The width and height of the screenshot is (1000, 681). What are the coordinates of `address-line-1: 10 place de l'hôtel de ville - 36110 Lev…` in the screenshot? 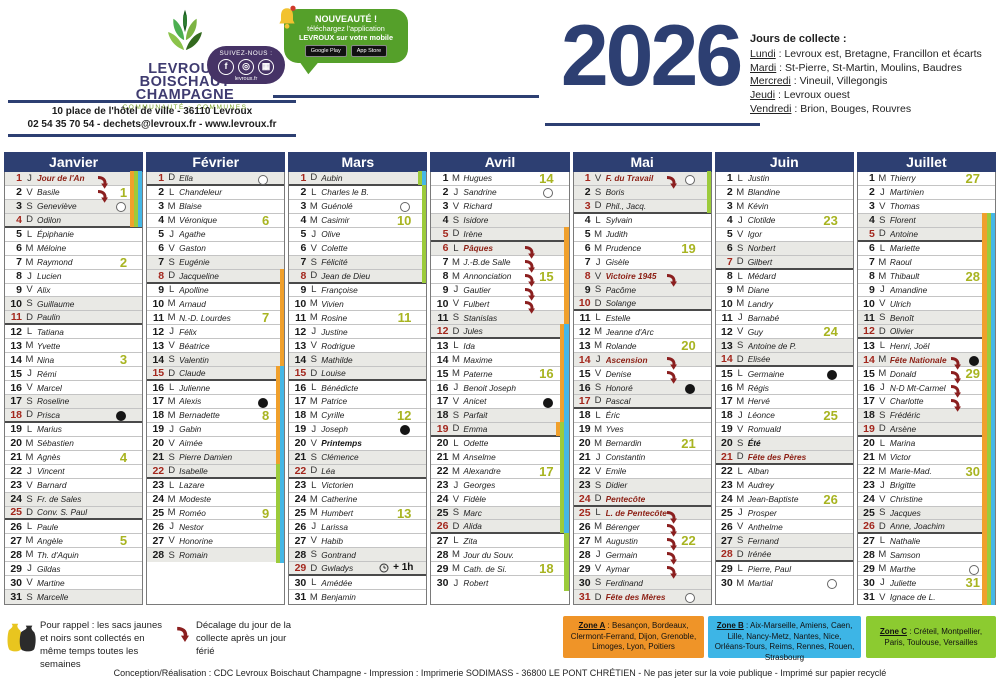 It's located at (152, 111).